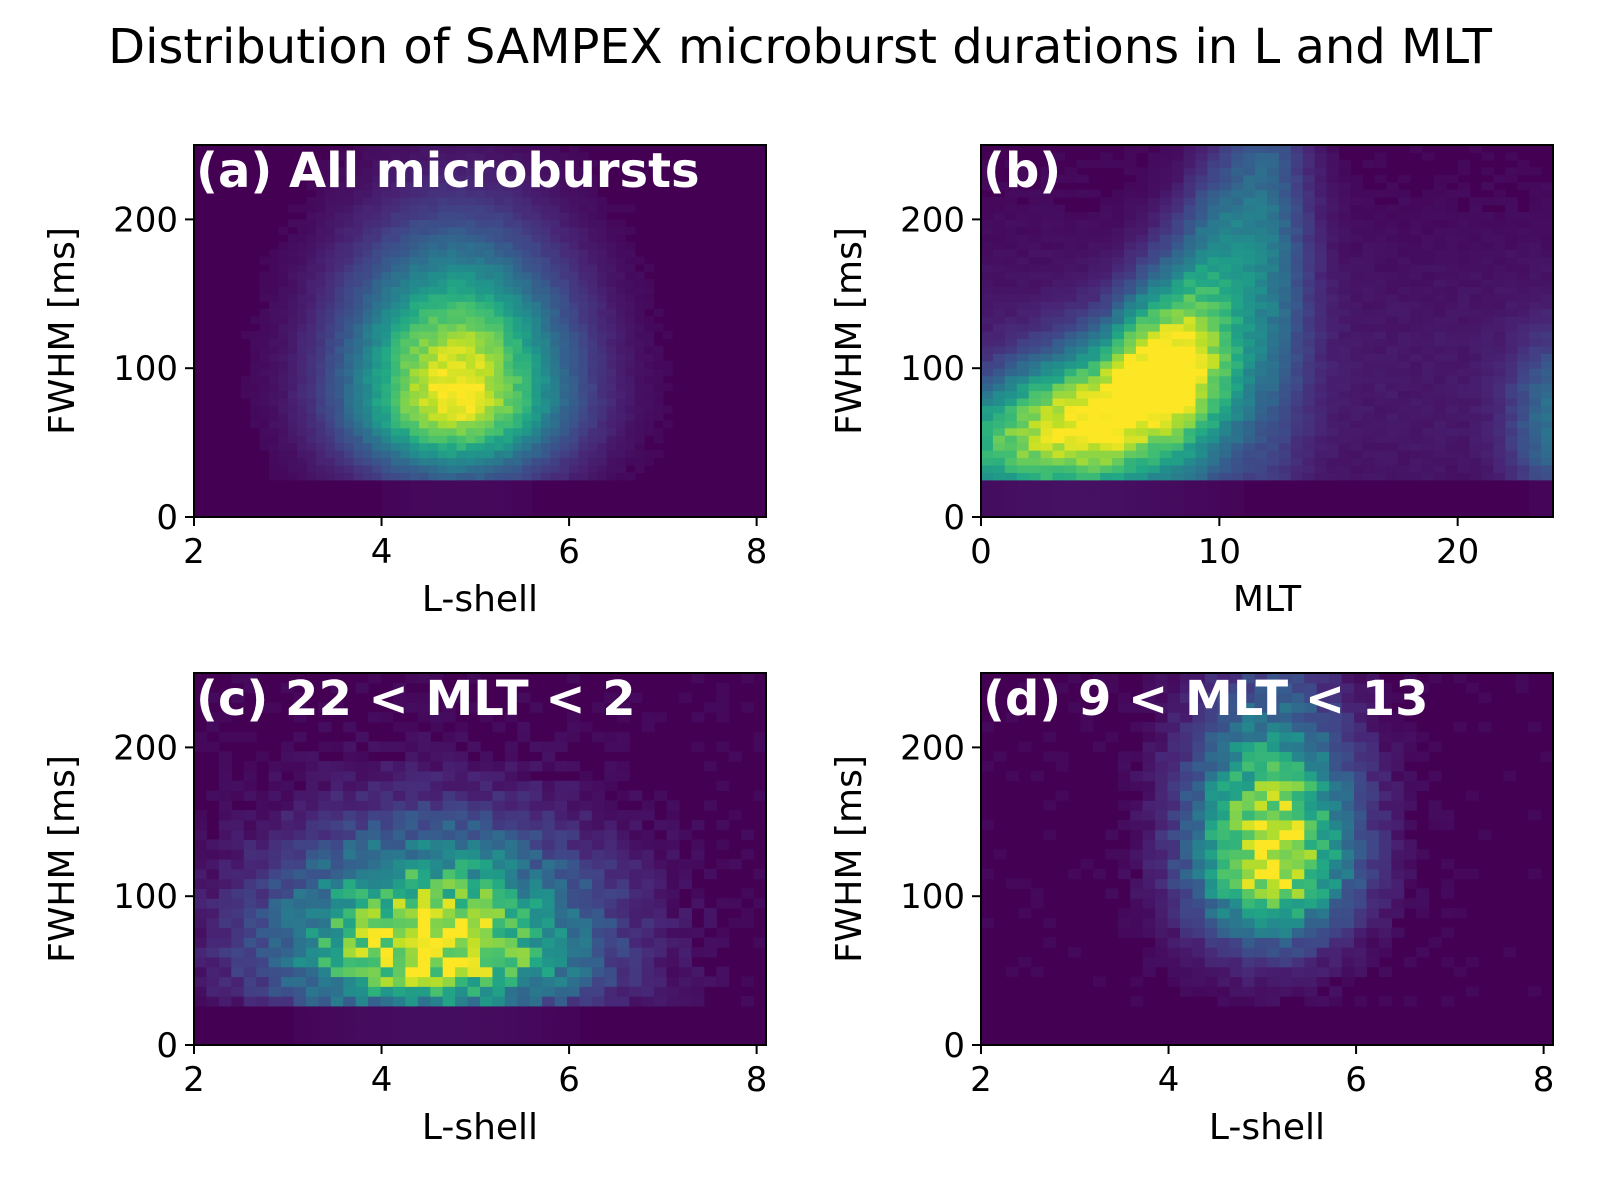 The height and width of the screenshot is (1200, 1600). Describe the element at coordinates (1267, 599) in the screenshot. I see `x-axis-label: MLT` at that location.